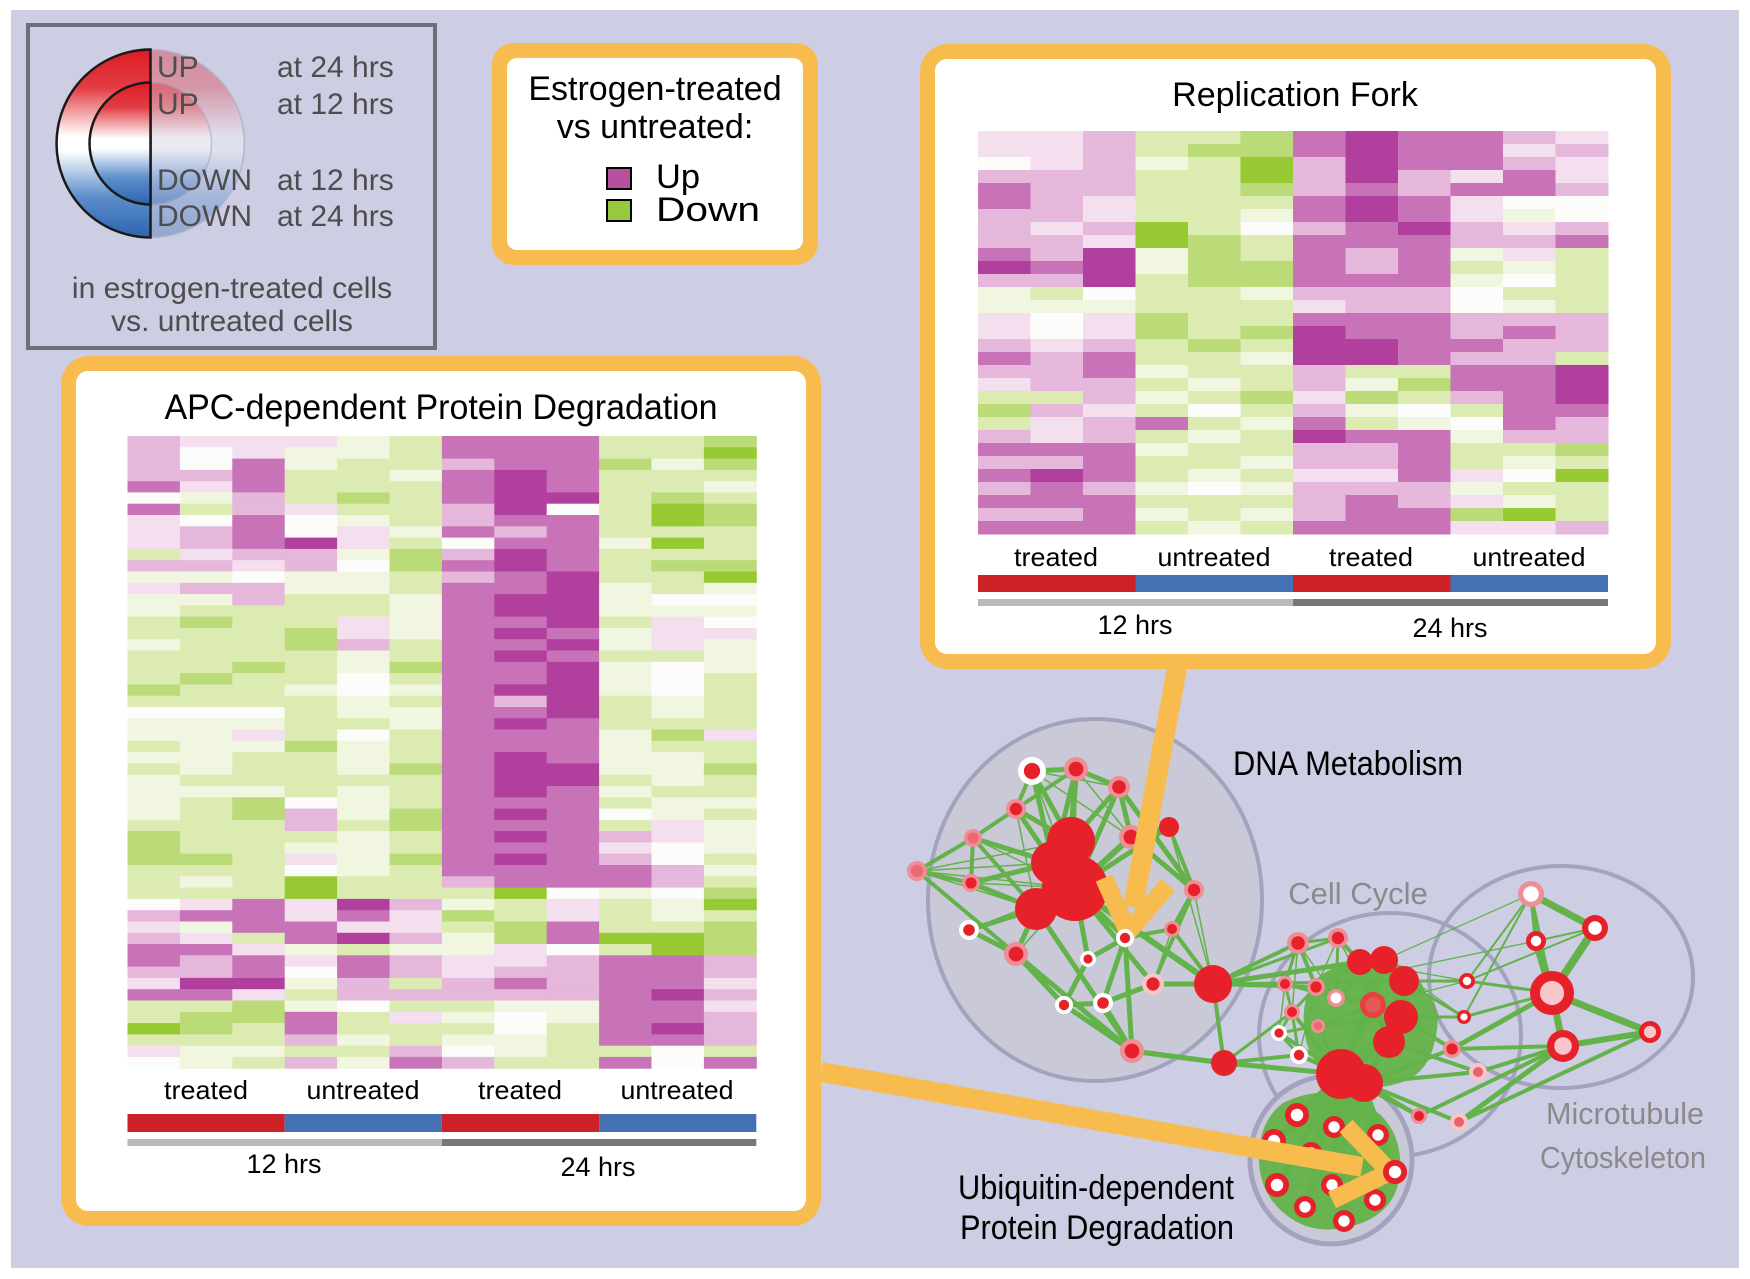 The image size is (1750, 1279). What do you see at coordinates (708, 210) in the screenshot?
I see `svg-text: Down` at bounding box center [708, 210].